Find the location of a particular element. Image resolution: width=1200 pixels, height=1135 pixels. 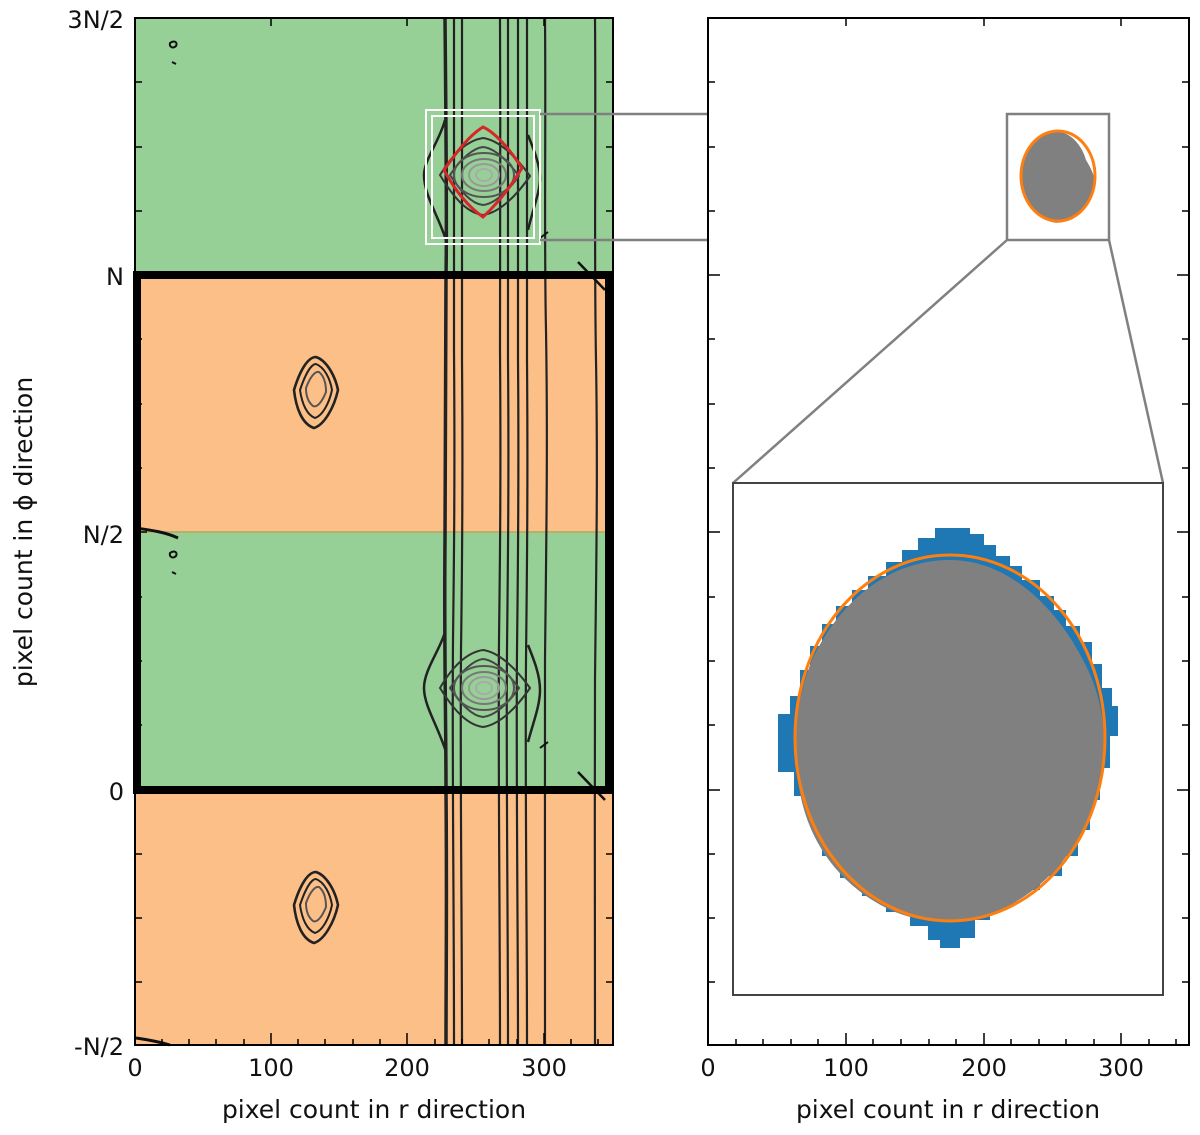

y-axis-label: pixel count in ϕ direction is located at coordinates (23, 532).